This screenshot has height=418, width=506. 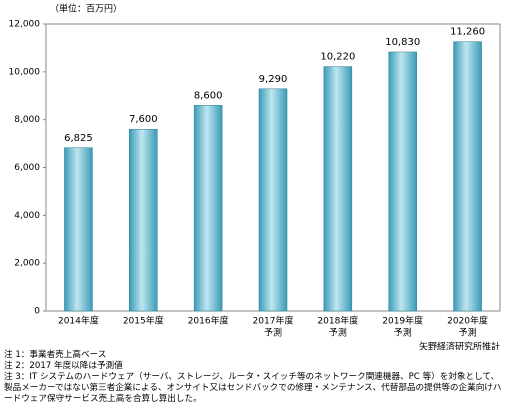 I want to click on x-tick-label: 2018年度, so click(x=337, y=321).